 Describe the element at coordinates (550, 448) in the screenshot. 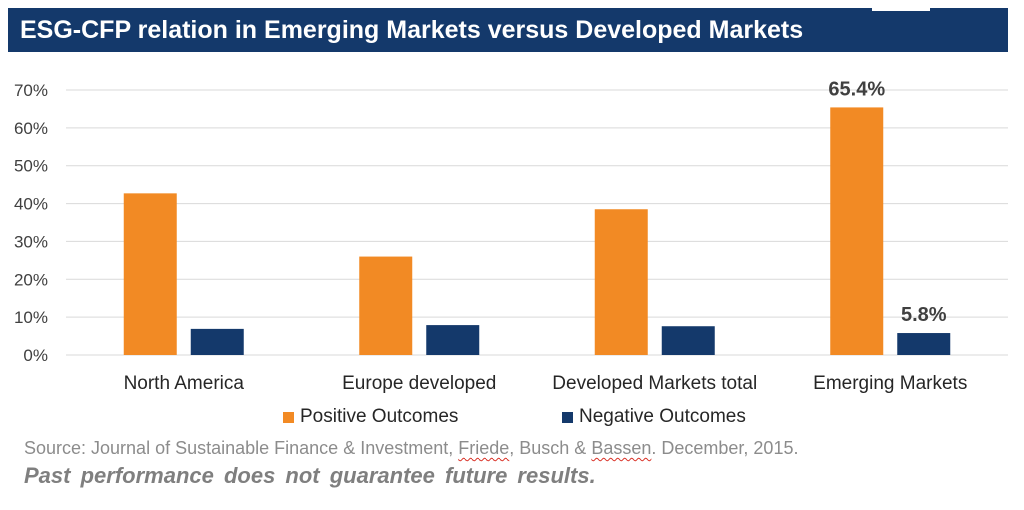

I see `source-mid: , Busch &` at that location.